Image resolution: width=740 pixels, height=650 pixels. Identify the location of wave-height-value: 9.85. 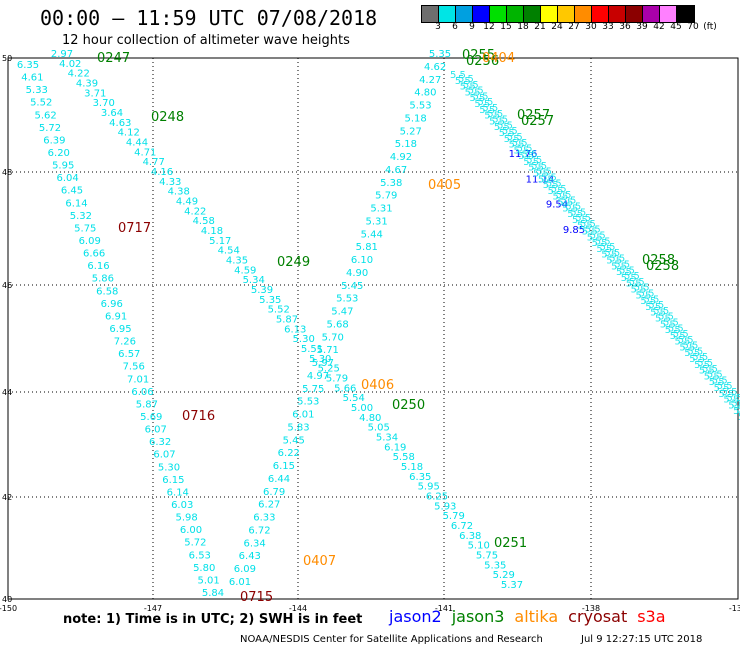
(574, 230).